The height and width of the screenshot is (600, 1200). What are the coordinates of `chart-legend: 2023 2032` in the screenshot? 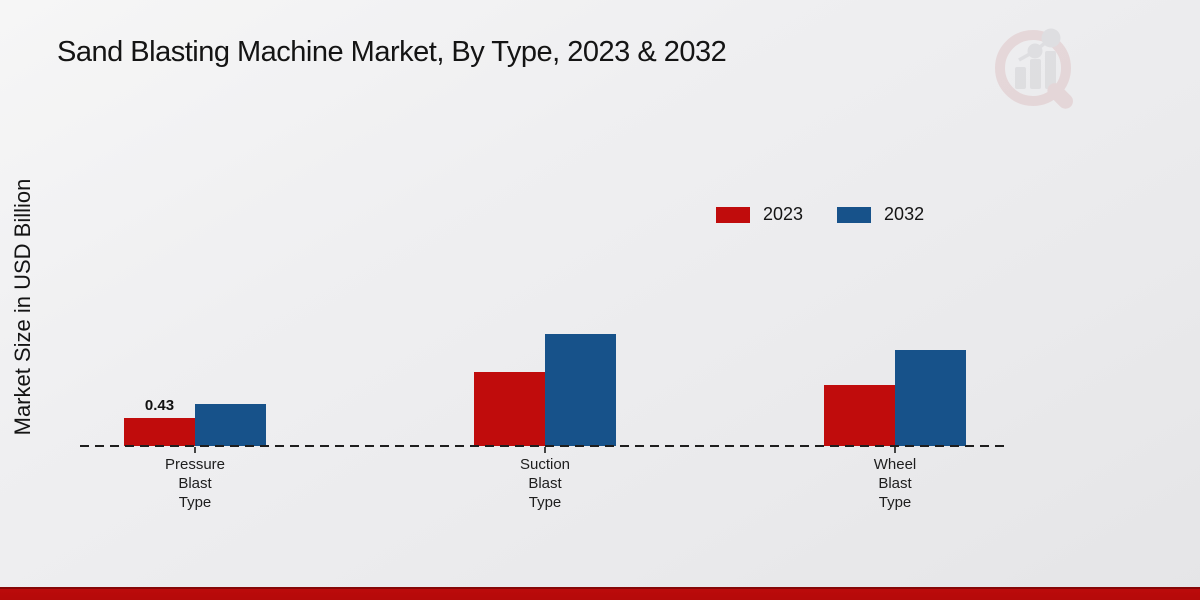 It's located at (820, 214).